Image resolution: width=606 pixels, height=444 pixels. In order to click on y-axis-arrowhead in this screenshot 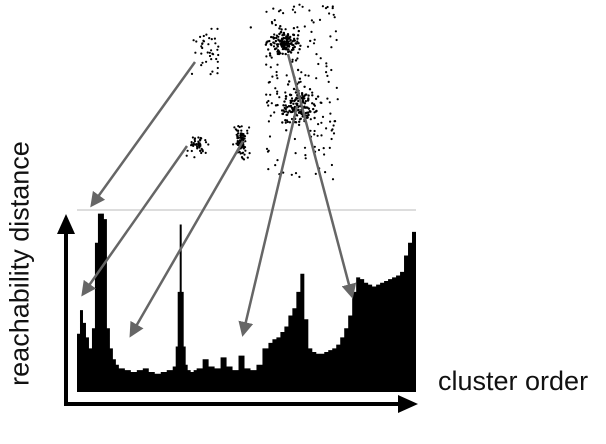, I will do `click(66, 224)`.